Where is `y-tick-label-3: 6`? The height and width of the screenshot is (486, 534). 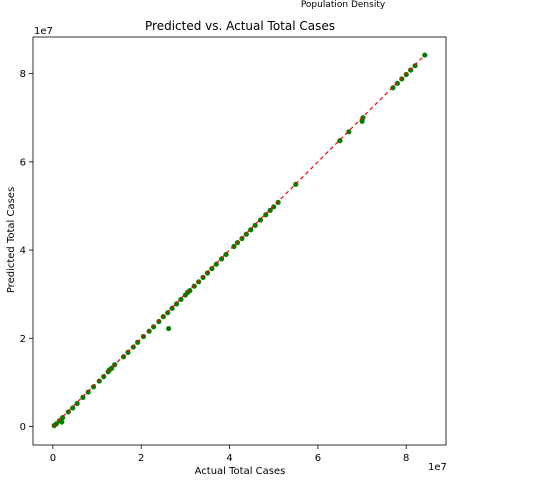
y-tick-label-3: 6 is located at coordinates (23, 162).